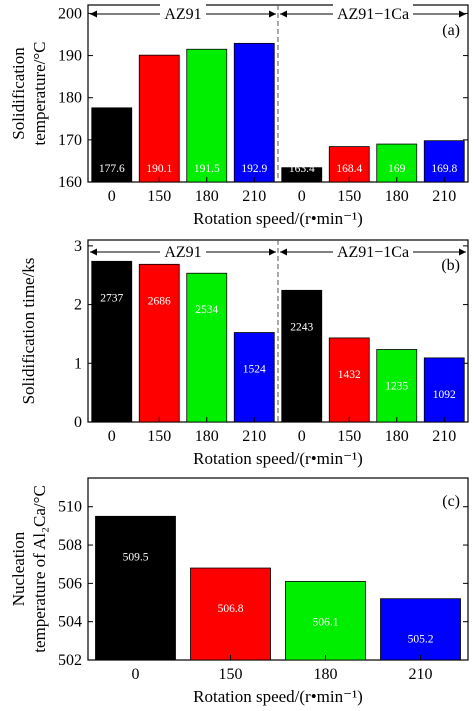 This screenshot has width=474, height=711. What do you see at coordinates (444, 395) in the screenshot?
I see `data-label: 1092` at bounding box center [444, 395].